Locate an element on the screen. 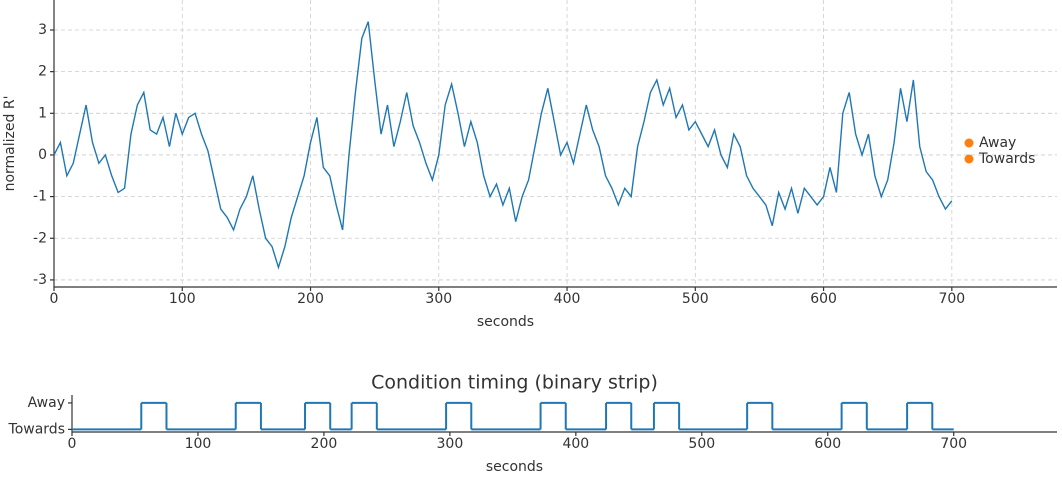 This screenshot has width=1062, height=479. legend-label: Towards is located at coordinates (1006, 159).